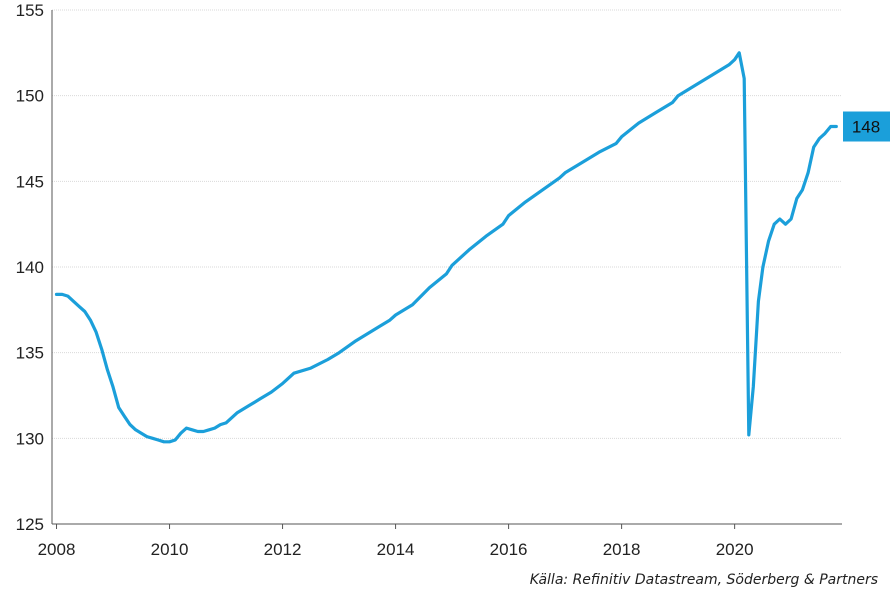 The image size is (892, 596). What do you see at coordinates (283, 549) in the screenshot?
I see `x-tick-2012: 2012` at bounding box center [283, 549].